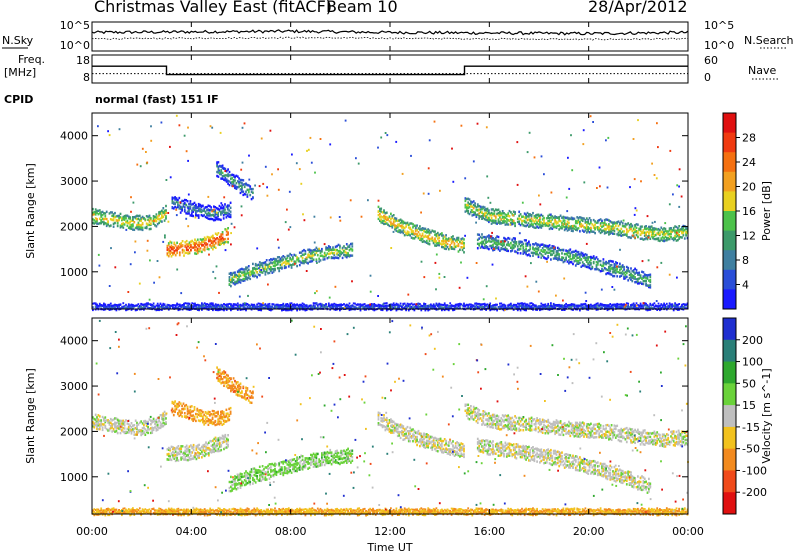 The image size is (800, 554). What do you see at coordinates (391, 68) in the screenshot?
I see `freq-panel: 18 8 60 0 Freq. [MHz] Nave` at bounding box center [391, 68].